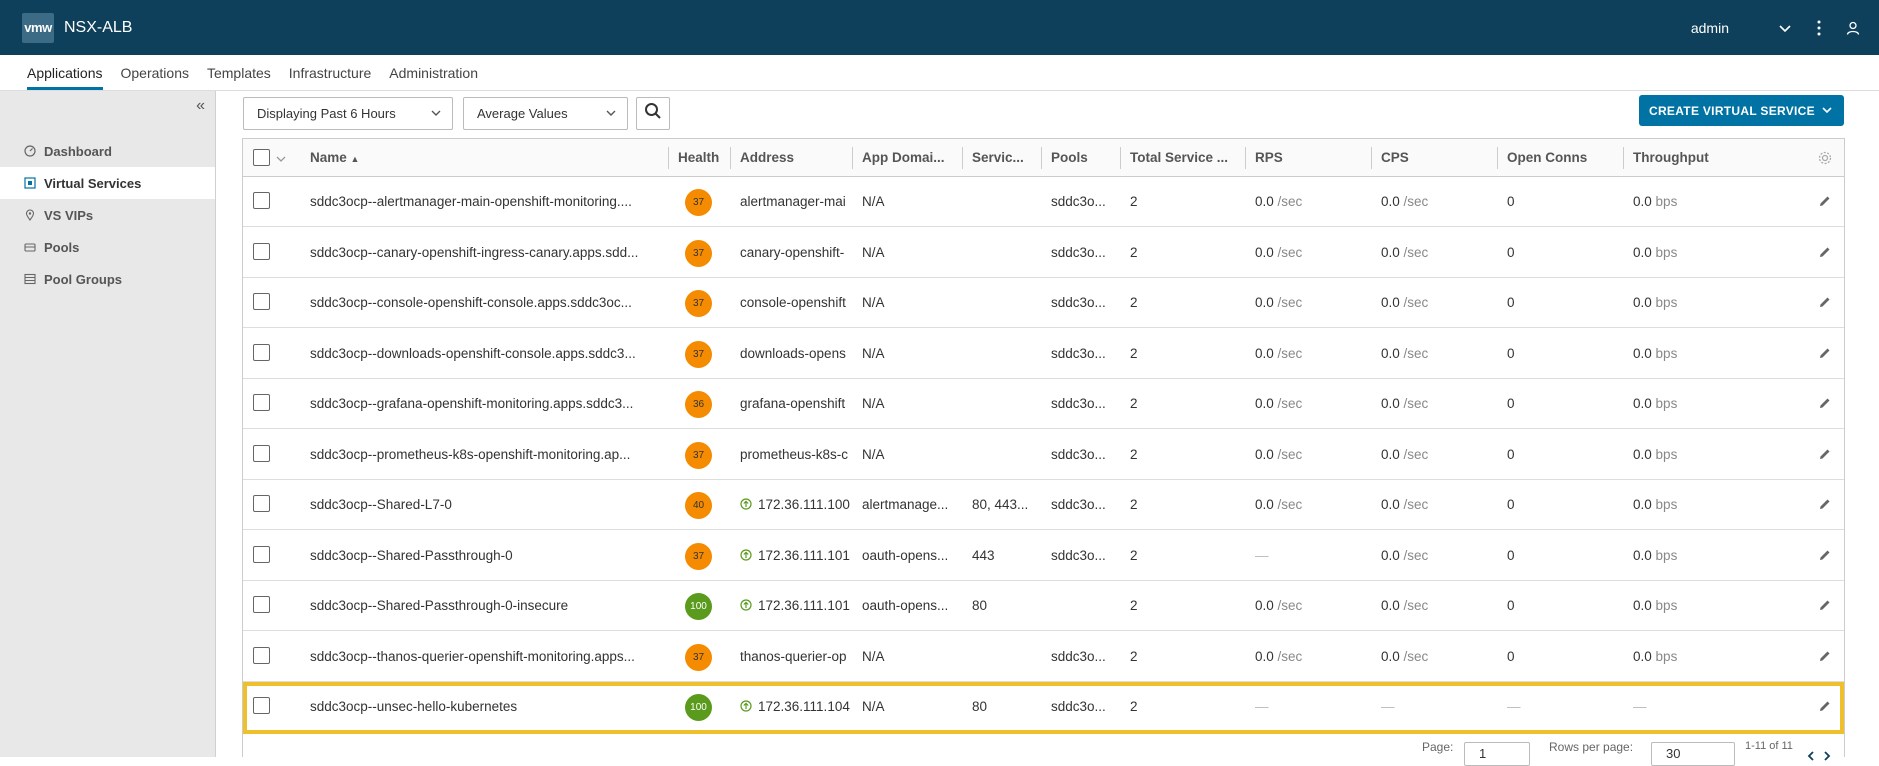 The image size is (1879, 766). What do you see at coordinates (433, 73) in the screenshot?
I see `tab-administration: Administration` at bounding box center [433, 73].